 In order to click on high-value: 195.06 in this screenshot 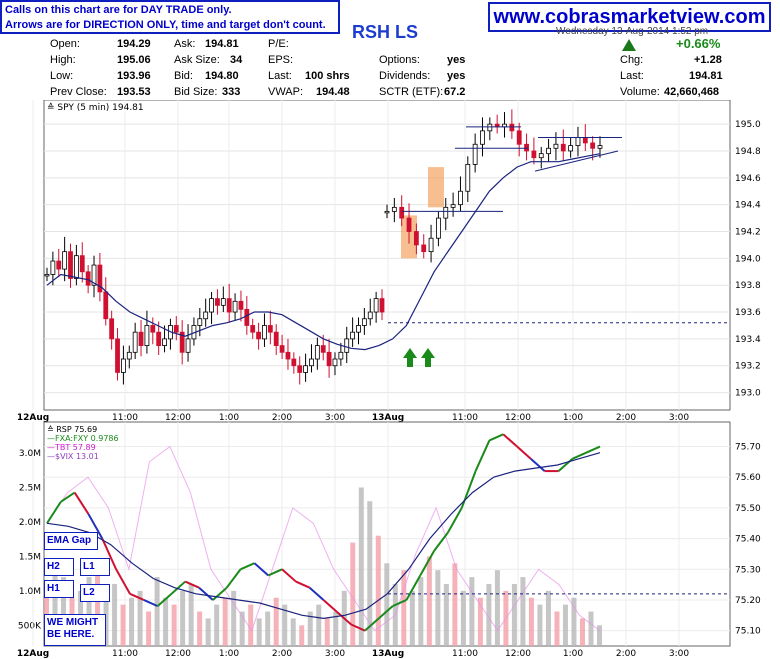, I will do `click(134, 60)`.